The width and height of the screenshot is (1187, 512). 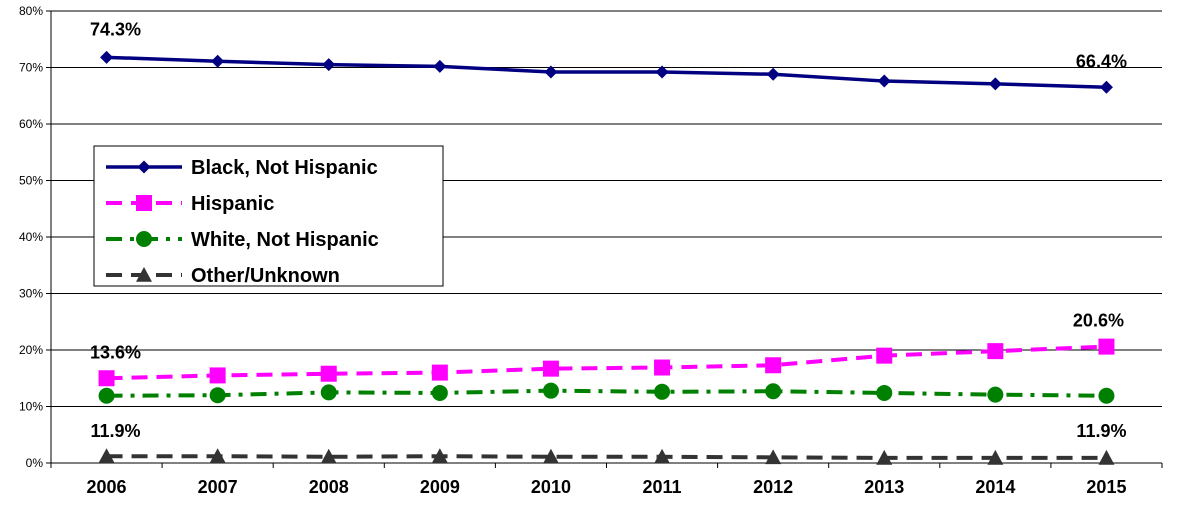 I want to click on y-axis-ticks: 0% 10% 20% 30% 40% 50% 60% 70% 80%, so click(x=35, y=237).